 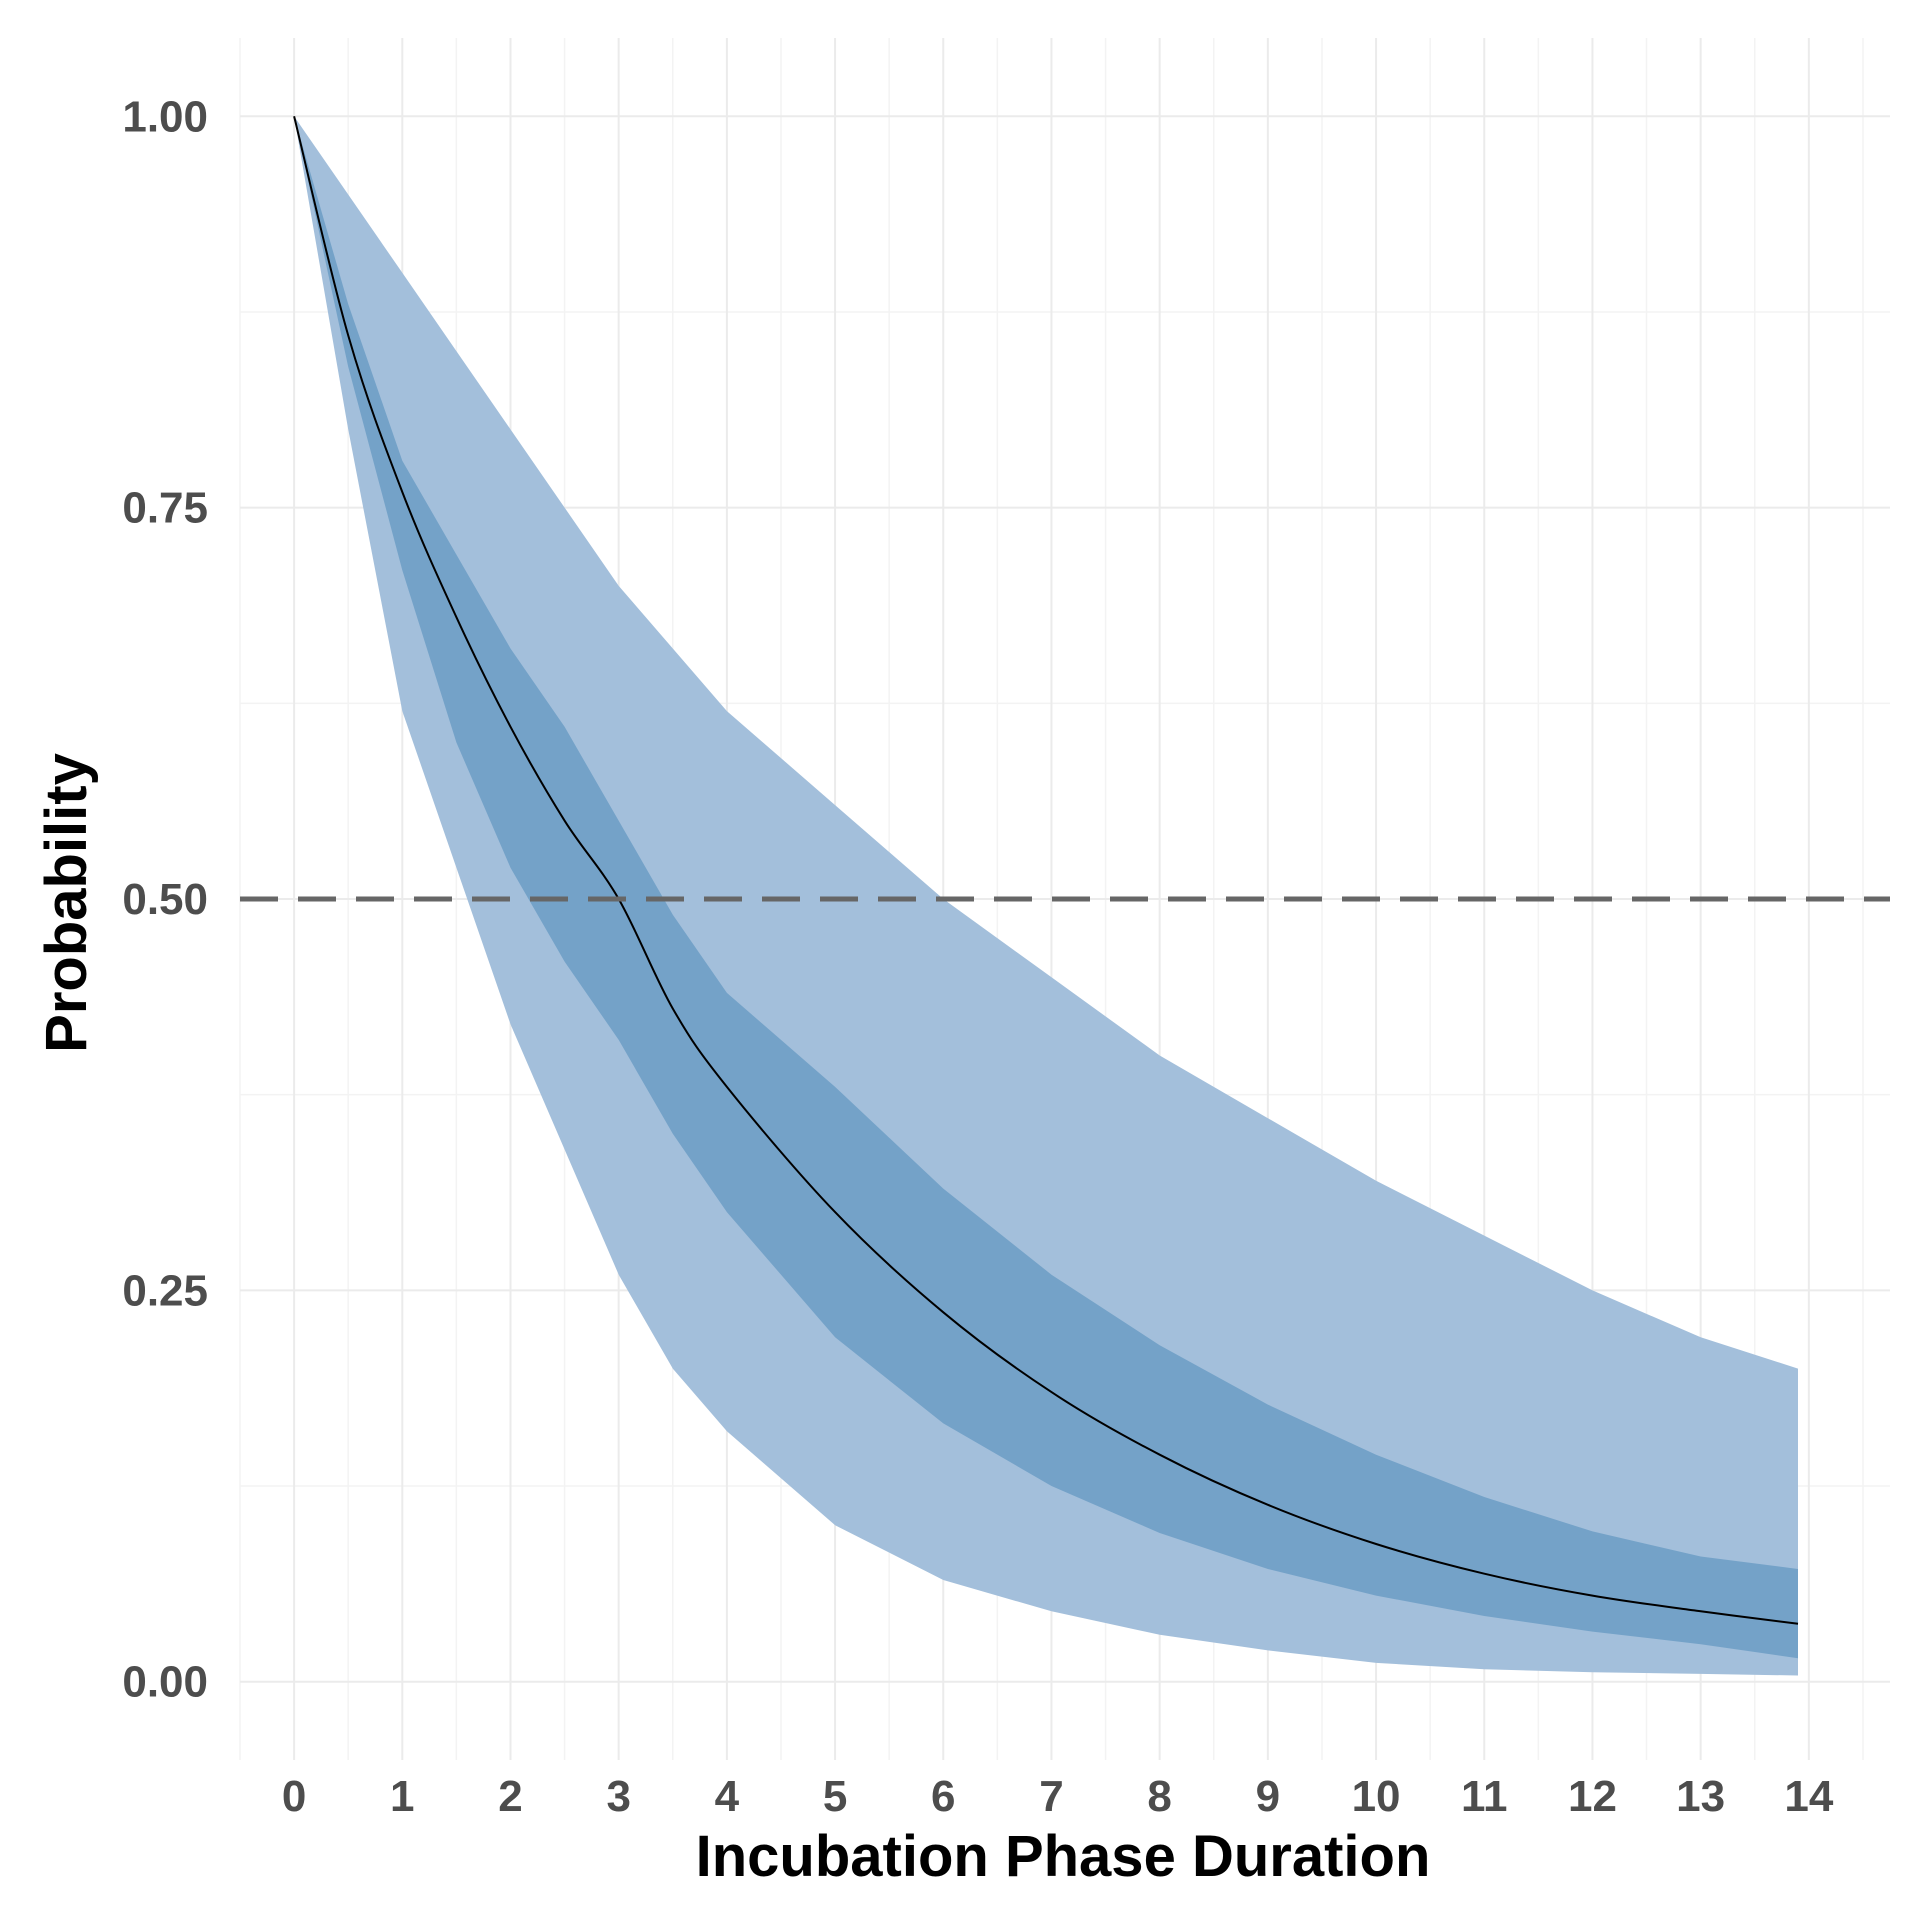 I want to click on x-tick-labels: 0 1 2 3 4 5 6 7 8 9 10 11 12 13 14, so click(x=1058, y=1796).